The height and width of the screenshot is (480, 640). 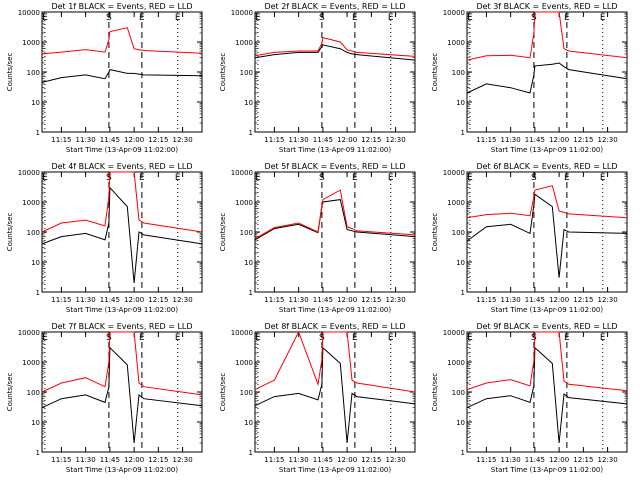 What do you see at coordinates (334, 6) in the screenshot?
I see `chart-title: Det 2f BLACK = Events, RED = LLD` at bounding box center [334, 6].